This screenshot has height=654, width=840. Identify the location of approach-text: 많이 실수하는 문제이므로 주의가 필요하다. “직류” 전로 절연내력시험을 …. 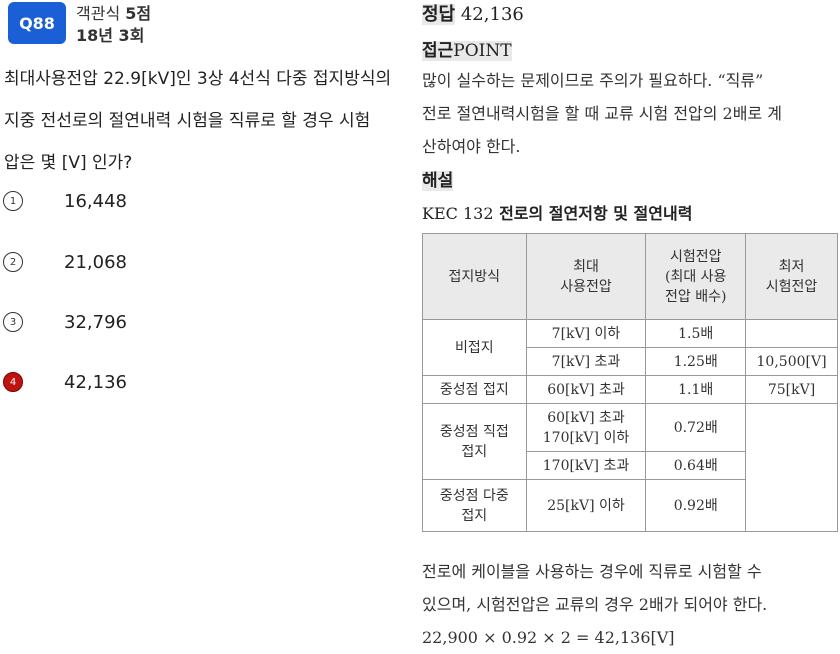
(631, 113).